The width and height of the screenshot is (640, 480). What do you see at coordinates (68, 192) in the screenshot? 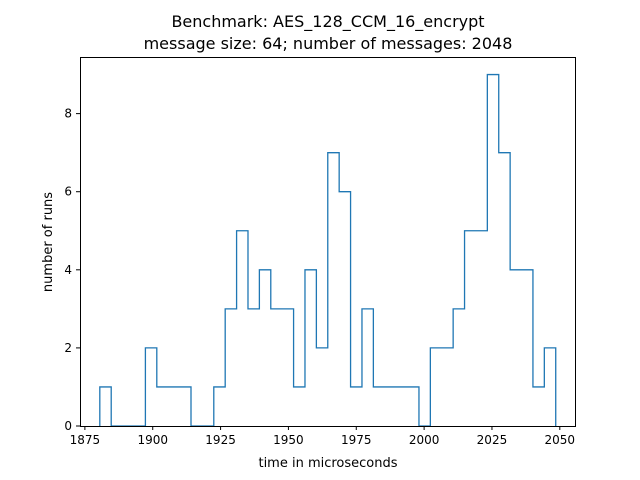
I see `y-tick-label: 6` at bounding box center [68, 192].